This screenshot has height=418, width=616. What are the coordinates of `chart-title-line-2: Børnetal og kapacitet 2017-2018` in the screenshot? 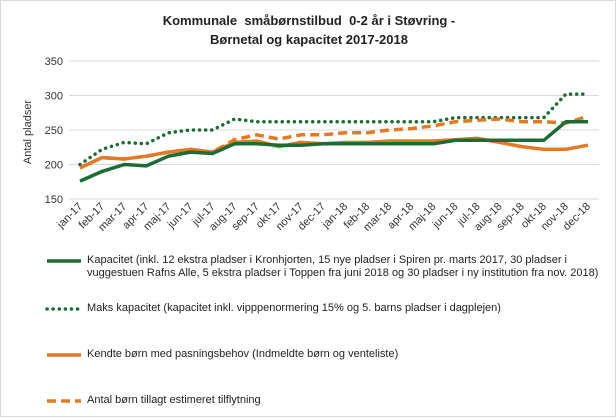 It's located at (309, 39).